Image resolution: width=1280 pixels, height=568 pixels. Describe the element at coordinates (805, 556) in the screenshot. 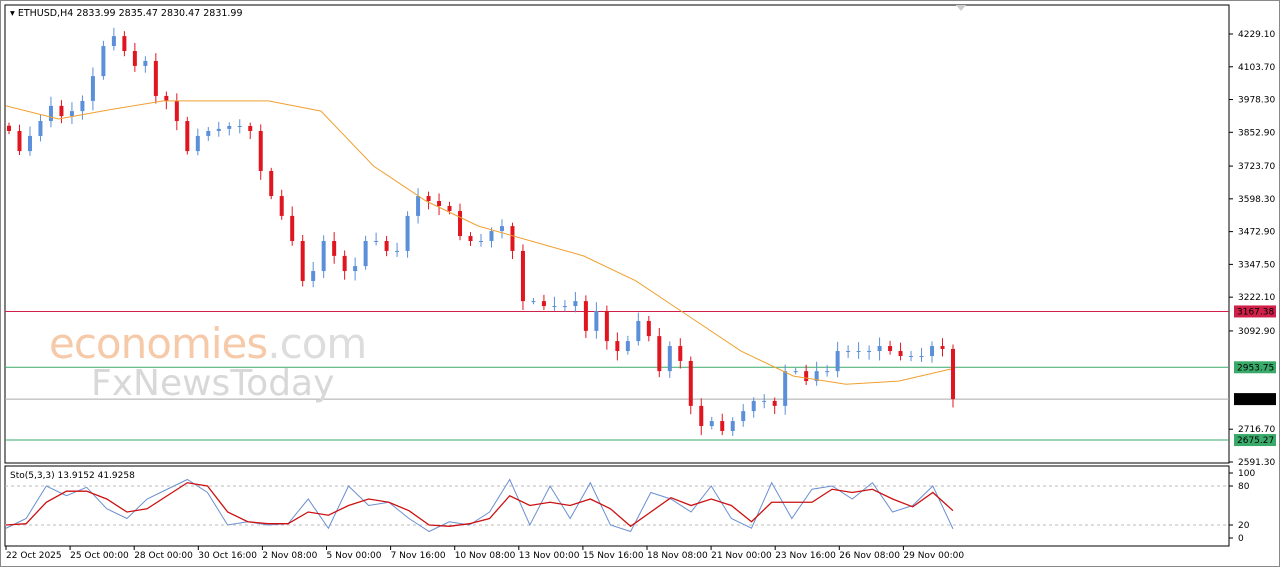

I see `x-tick-label: 23 Nov 16:00` at that location.